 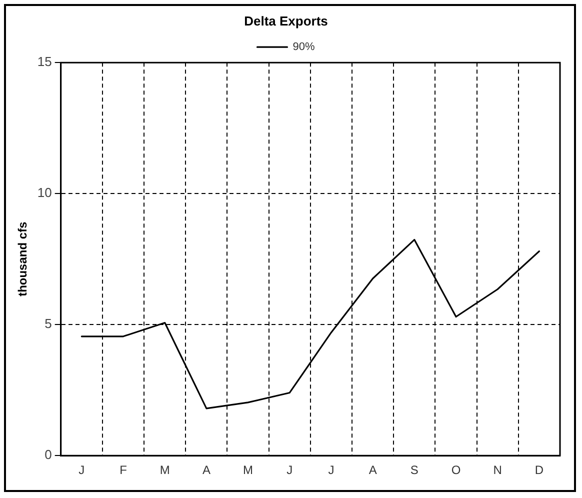 What do you see at coordinates (48, 324) in the screenshot?
I see `y-tick-label: 5` at bounding box center [48, 324].